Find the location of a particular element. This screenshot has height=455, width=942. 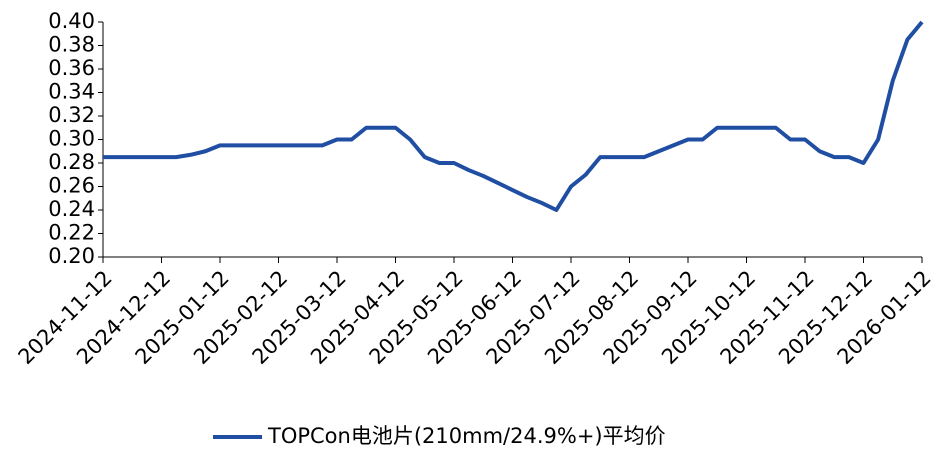

legend-label: TOPCon电池片(210mm/24.9%+)平均价 is located at coordinates (466, 436).